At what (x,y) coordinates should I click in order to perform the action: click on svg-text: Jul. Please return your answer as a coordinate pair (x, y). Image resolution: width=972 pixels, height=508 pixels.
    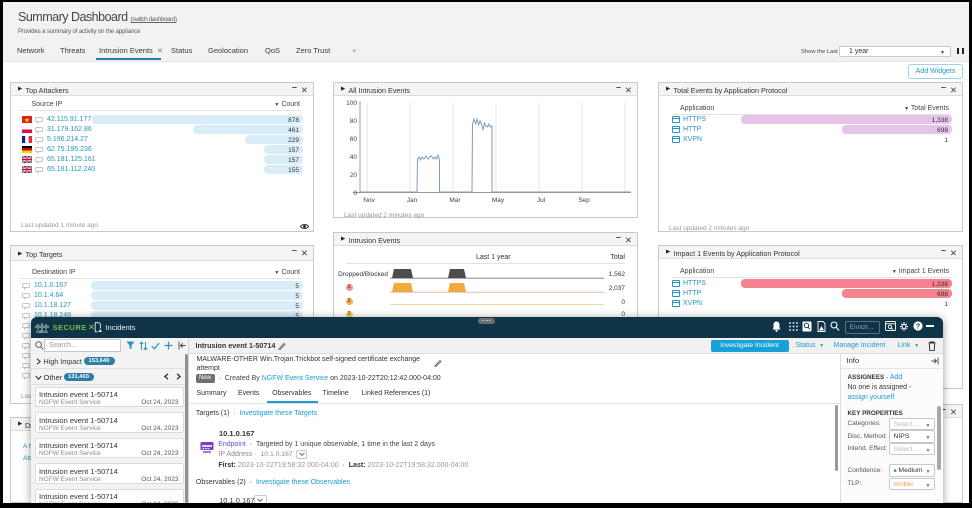
    Looking at the image, I should click on (541, 200).